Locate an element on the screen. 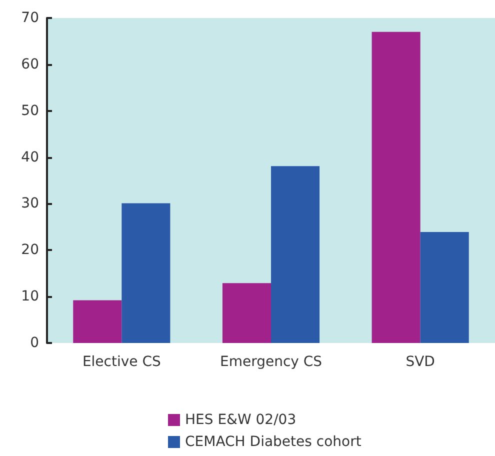 The image size is (495, 456). legend-label: HES E&W 02/03 is located at coordinates (240, 420).